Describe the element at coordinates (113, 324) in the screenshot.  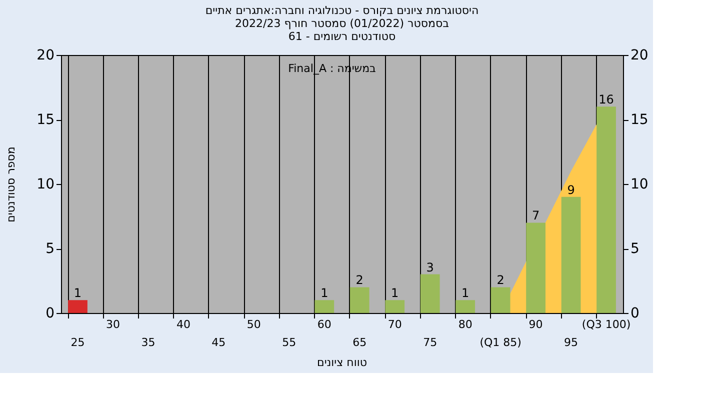
I see `x-tick-label: 30` at that location.